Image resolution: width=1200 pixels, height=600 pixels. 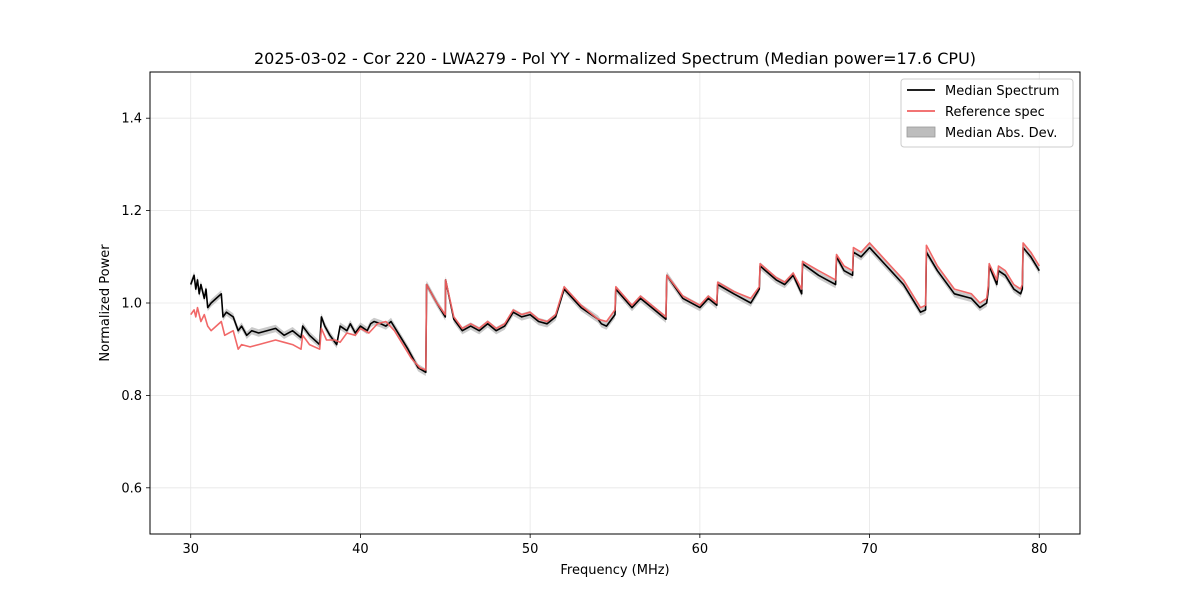 I want to click on x-tick-label: 40, so click(x=360, y=549).